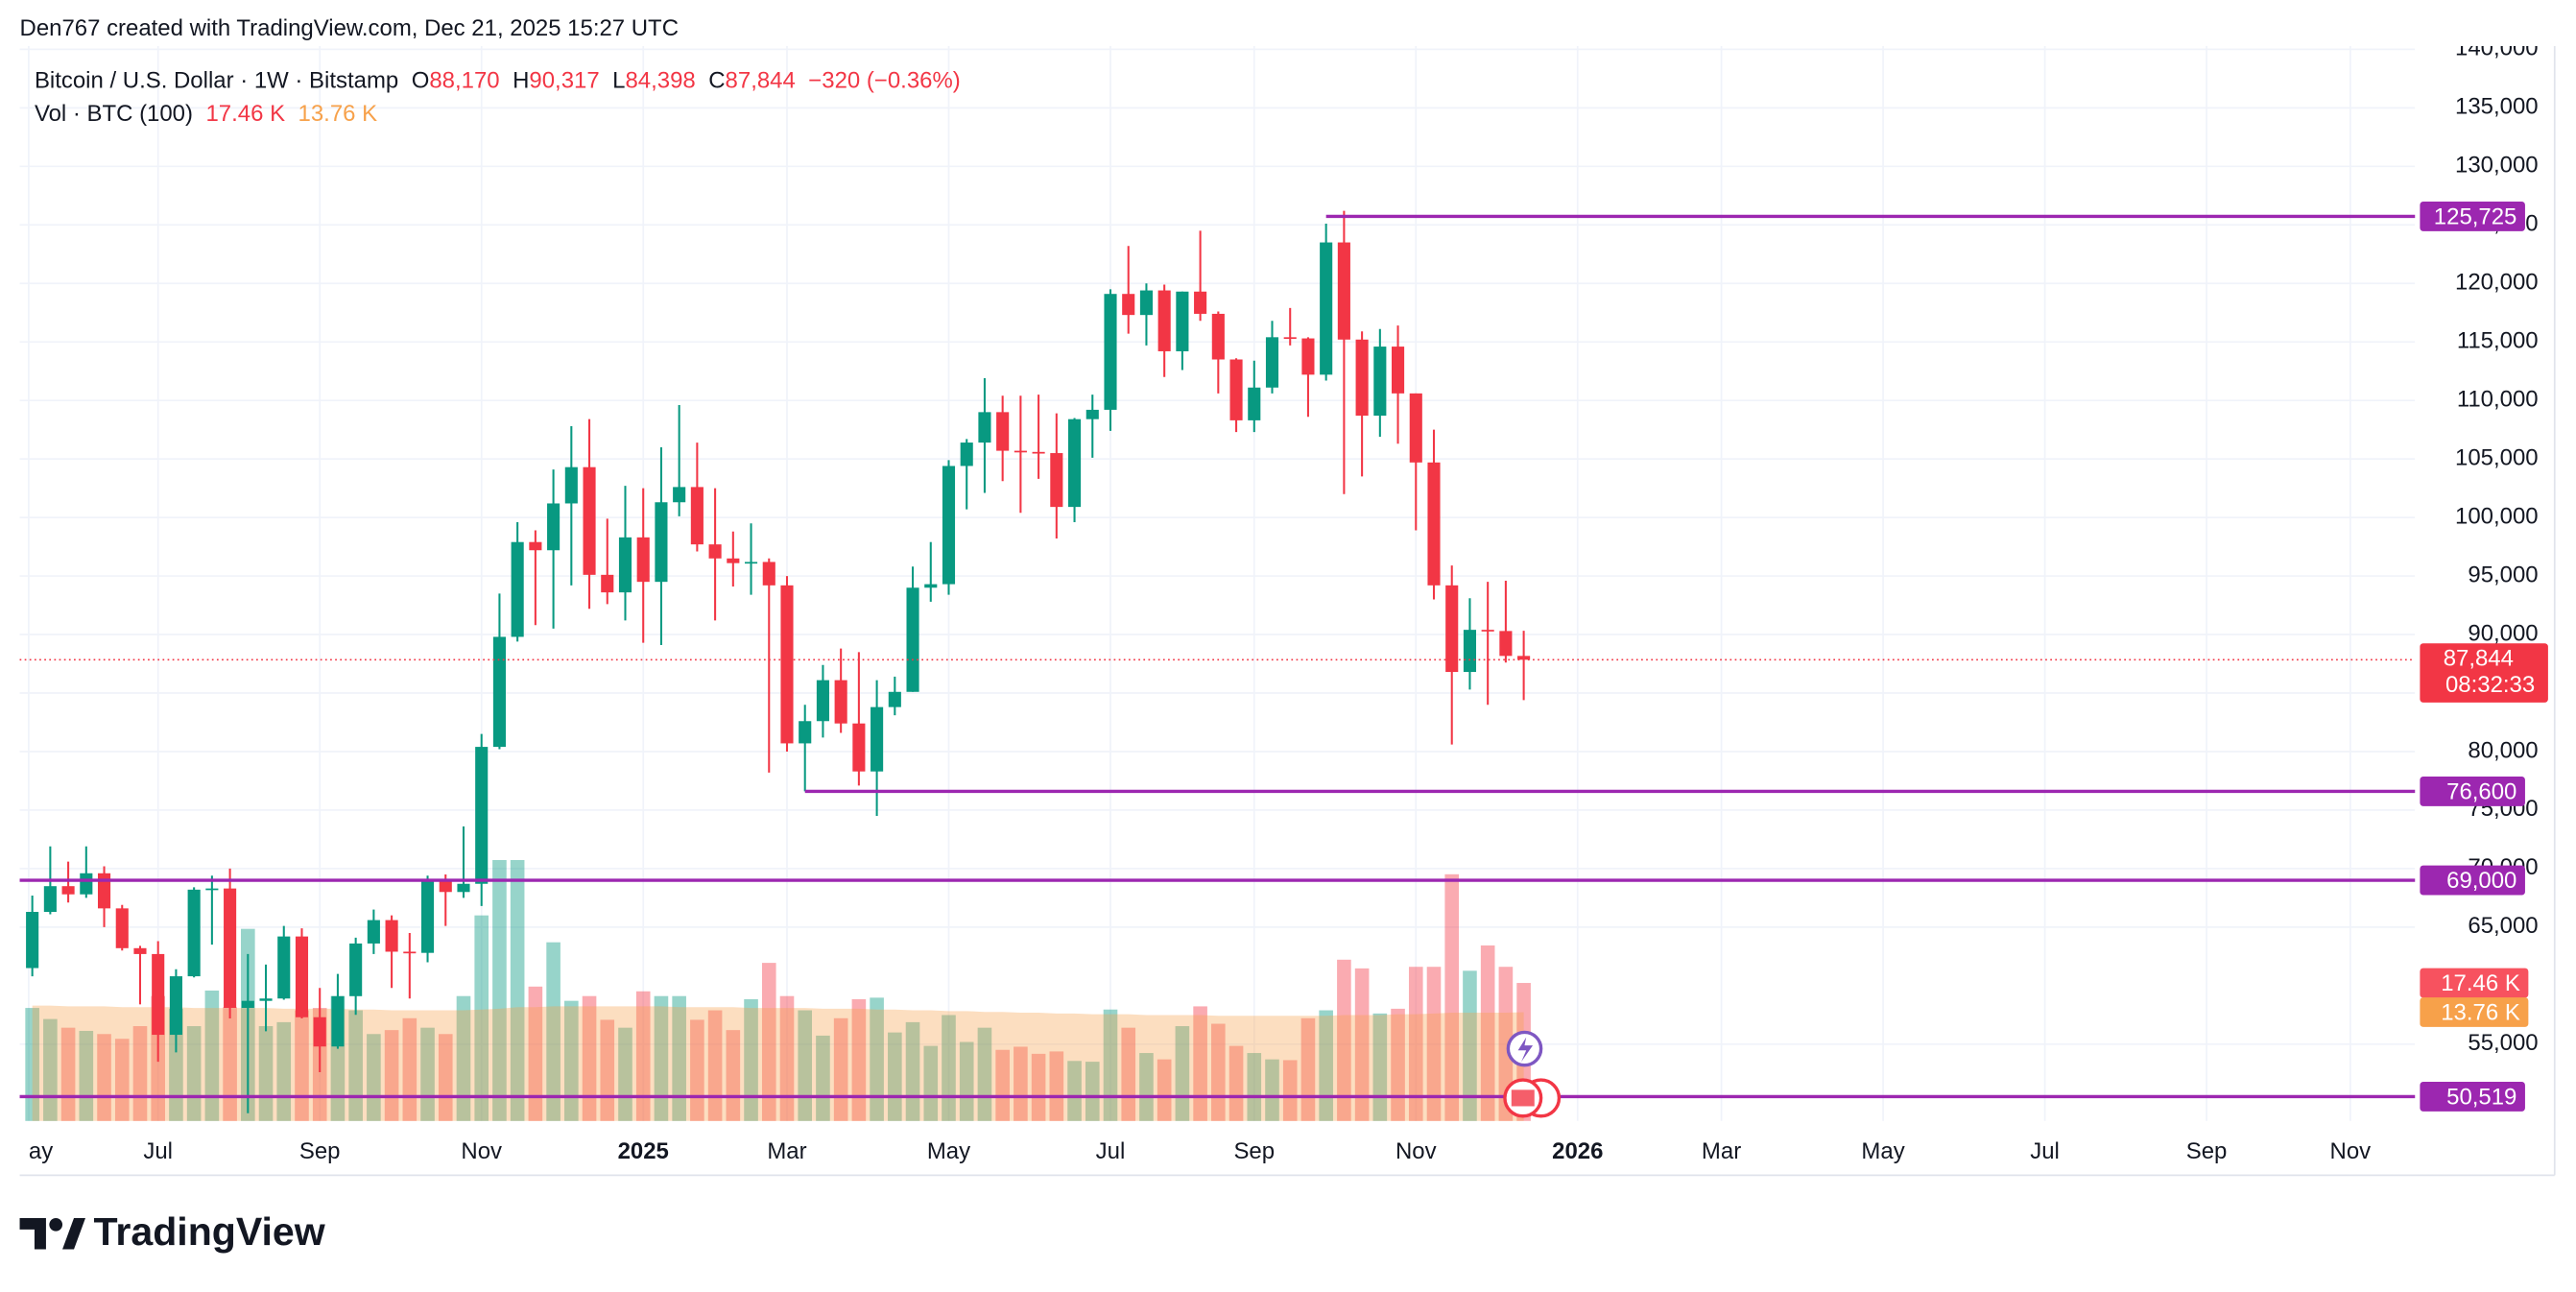  Describe the element at coordinates (56, 1224) in the screenshot. I see `logo-mark` at that location.